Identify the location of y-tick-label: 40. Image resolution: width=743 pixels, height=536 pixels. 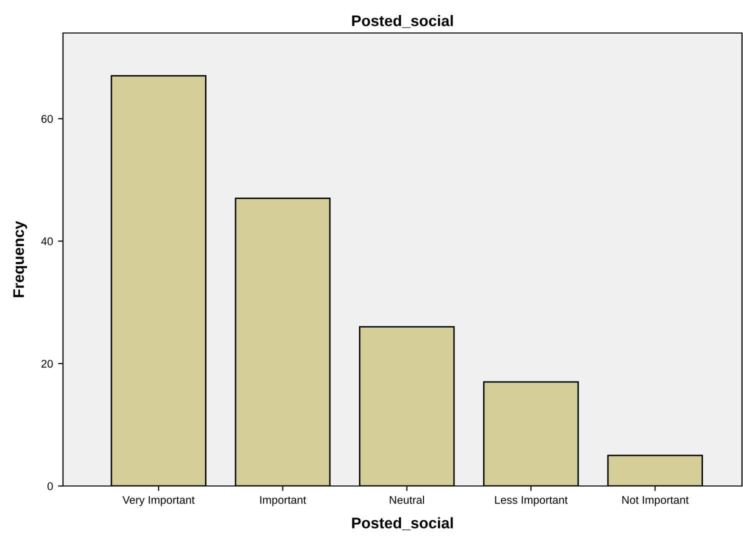
(47, 241).